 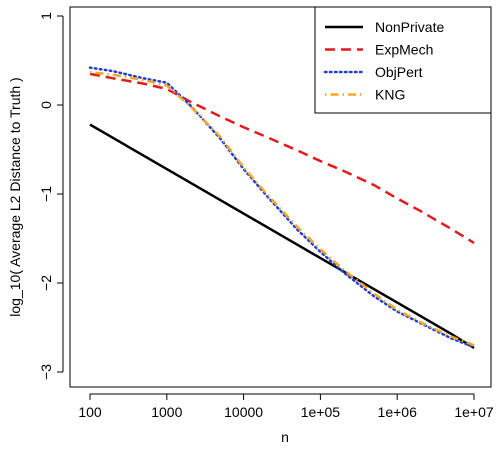 What do you see at coordinates (90, 412) in the screenshot?
I see `x-tick-label: 100` at bounding box center [90, 412].